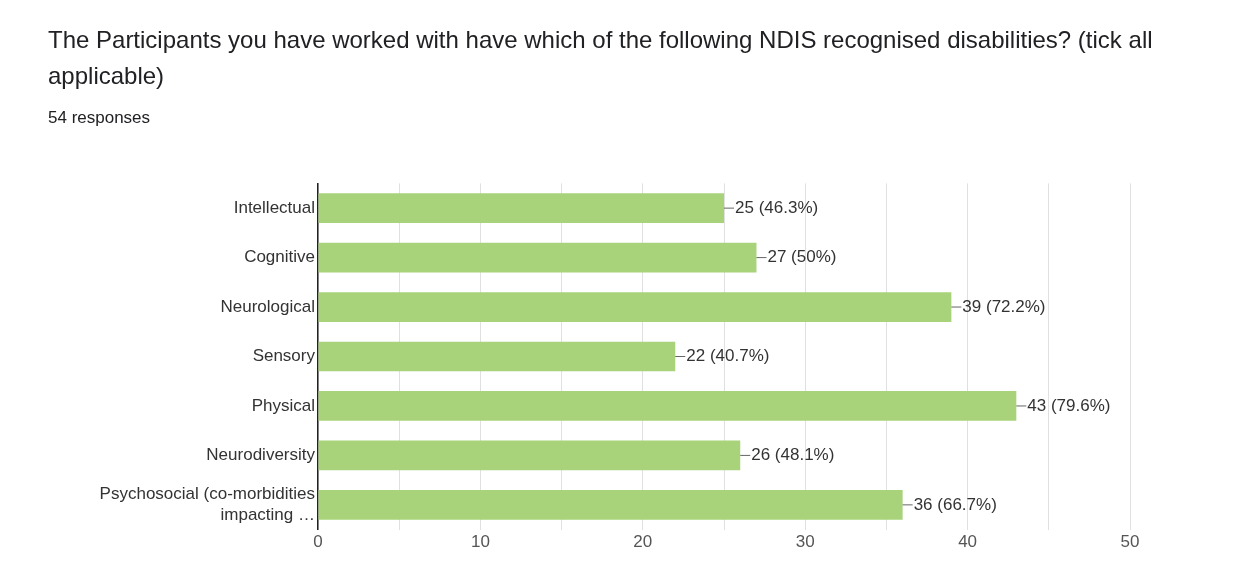 This screenshot has width=1244, height=562. What do you see at coordinates (1069, 405) in the screenshot?
I see `data-label: 43 (79.6%)` at bounding box center [1069, 405].